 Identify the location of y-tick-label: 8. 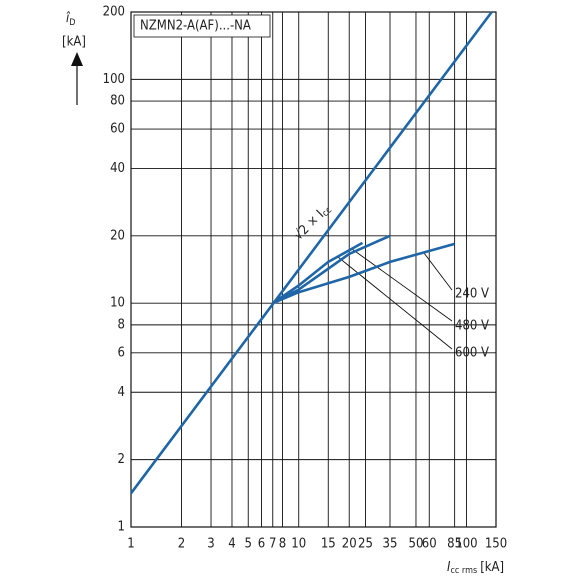
(121, 324).